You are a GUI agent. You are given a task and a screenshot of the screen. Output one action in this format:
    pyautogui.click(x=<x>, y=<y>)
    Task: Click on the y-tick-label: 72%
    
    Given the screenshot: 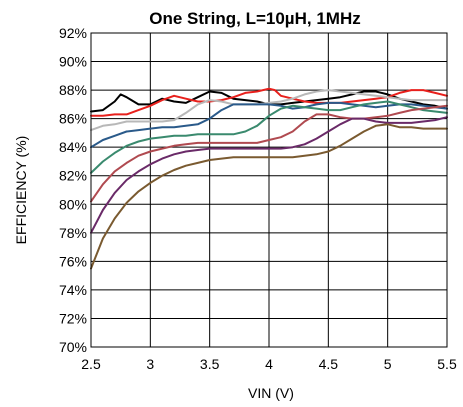 What is the action you would take?
    pyautogui.click(x=73, y=318)
    